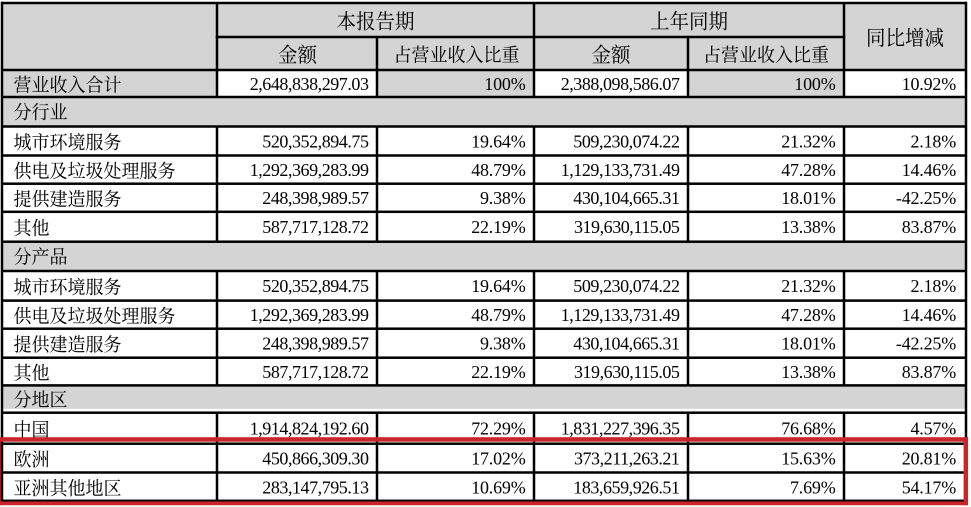 This screenshot has width=971, height=507. Describe the element at coordinates (626, 487) in the screenshot. I see `svg-text: 183,659,926.51` at that location.